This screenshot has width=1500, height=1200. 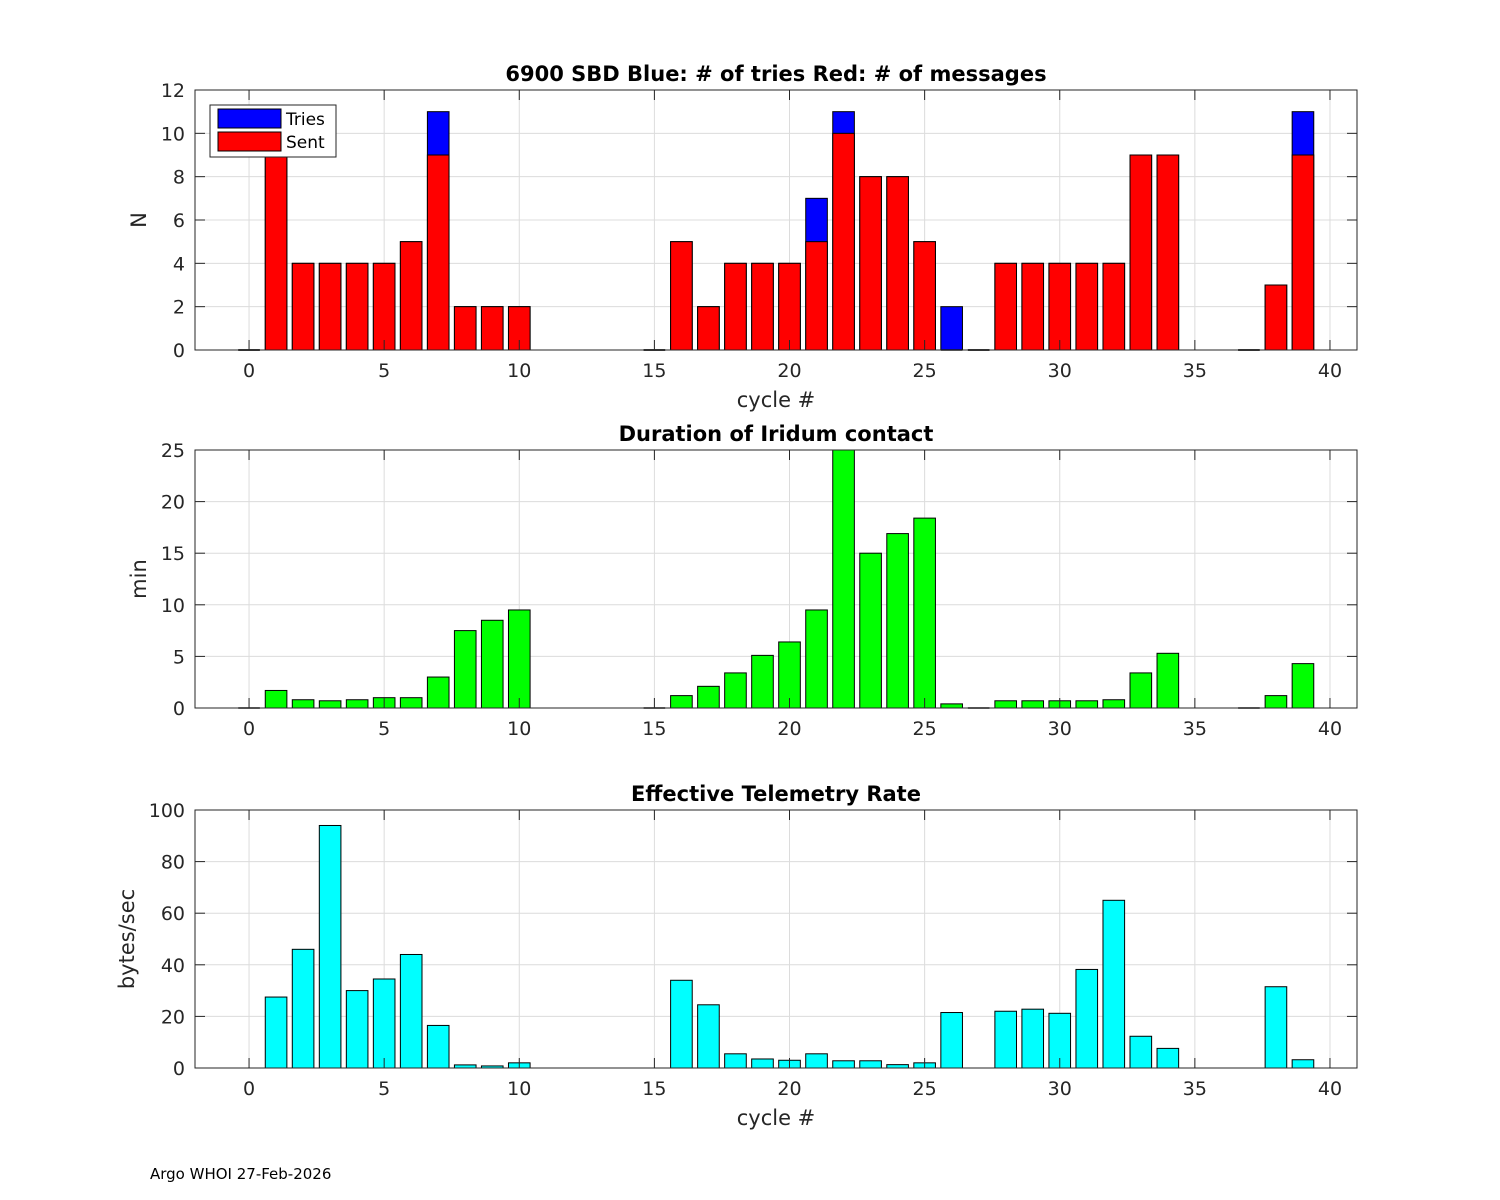 I want to click on y-tick-label: 80, so click(x=173, y=863).